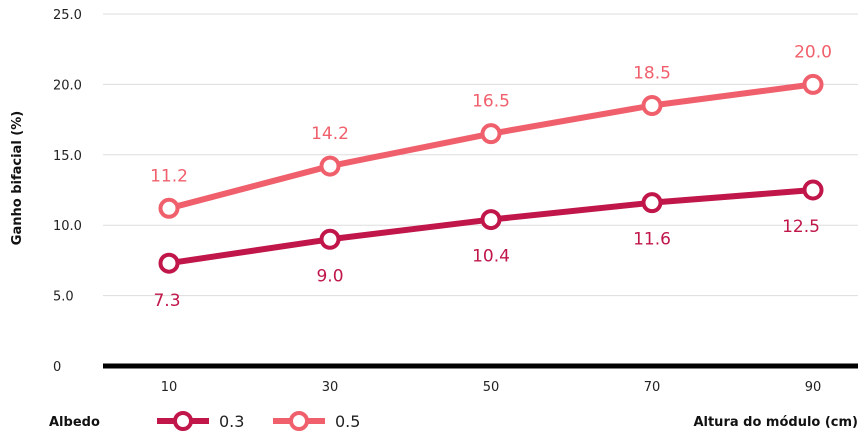 The height and width of the screenshot is (436, 861). What do you see at coordinates (74, 422) in the screenshot?
I see `legend-title: Albedo` at bounding box center [74, 422].